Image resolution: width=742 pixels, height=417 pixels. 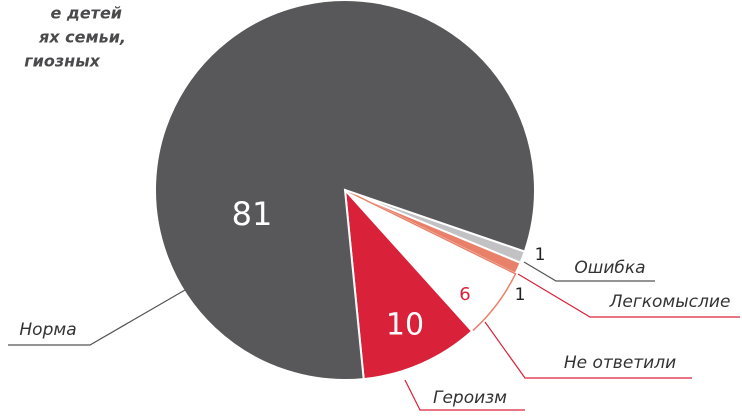 I want to click on title-line: ях семьи,, so click(x=82, y=37).